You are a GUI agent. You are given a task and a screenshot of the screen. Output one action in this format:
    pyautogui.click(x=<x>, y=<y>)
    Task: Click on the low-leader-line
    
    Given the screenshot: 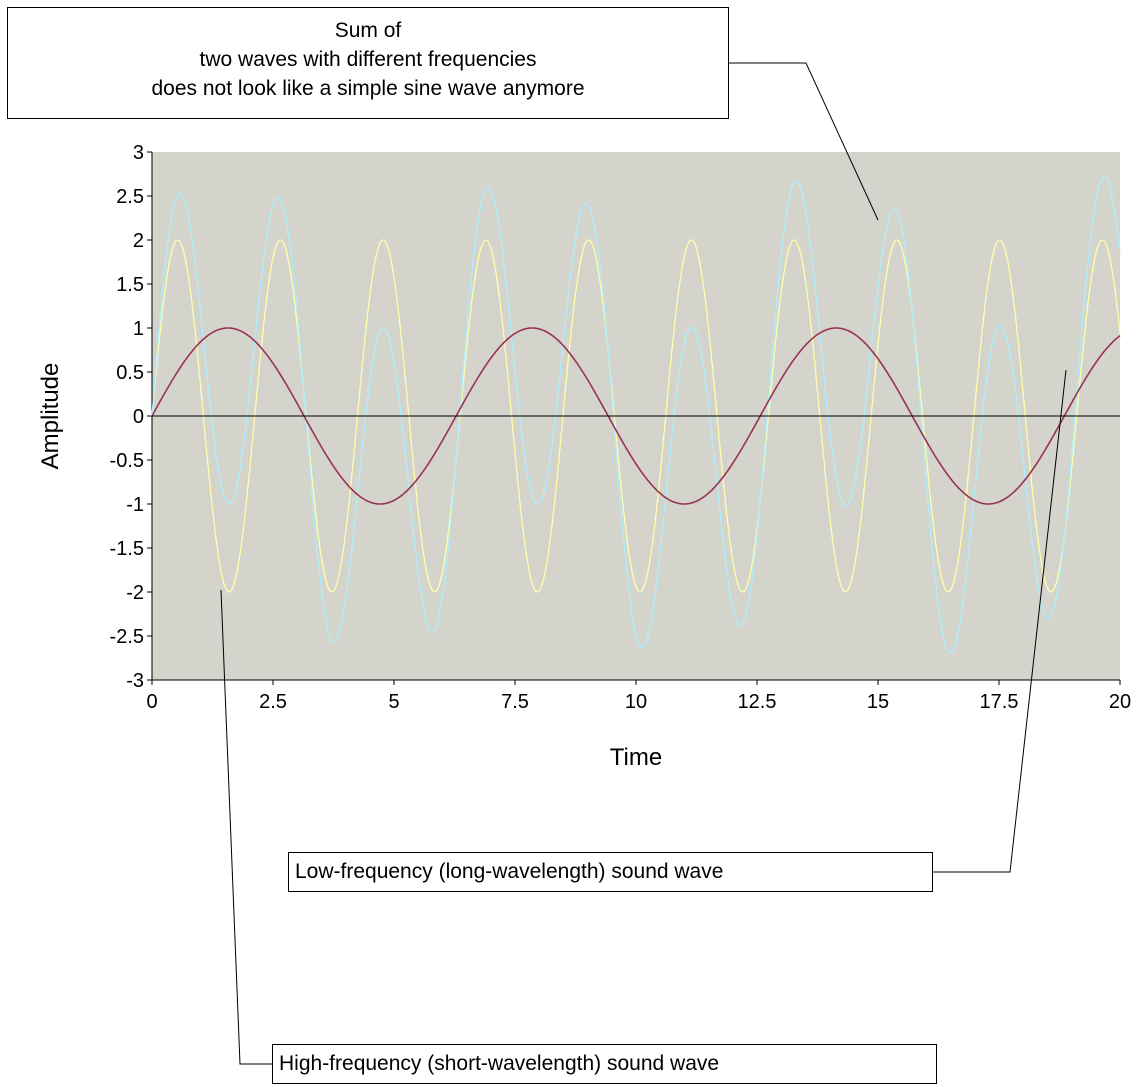 What is the action you would take?
    pyautogui.click(x=1000, y=621)
    